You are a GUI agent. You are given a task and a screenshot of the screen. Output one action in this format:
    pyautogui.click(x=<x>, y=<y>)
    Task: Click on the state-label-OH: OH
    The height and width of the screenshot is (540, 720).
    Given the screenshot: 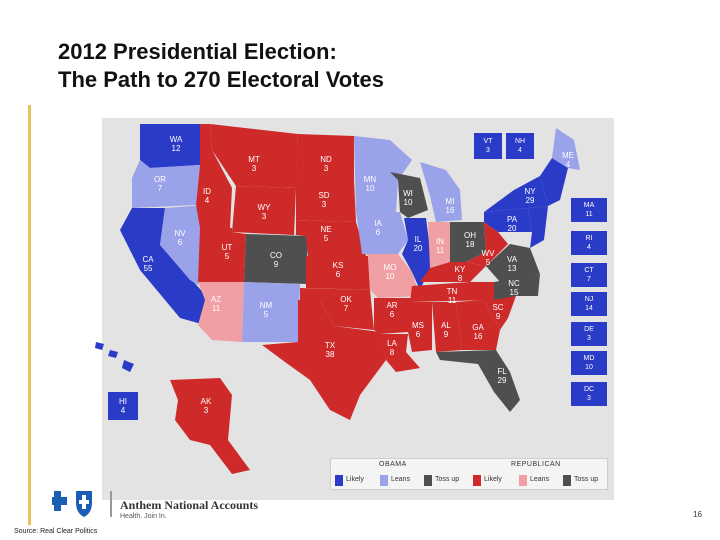 What is the action you would take?
    pyautogui.click(x=470, y=235)
    